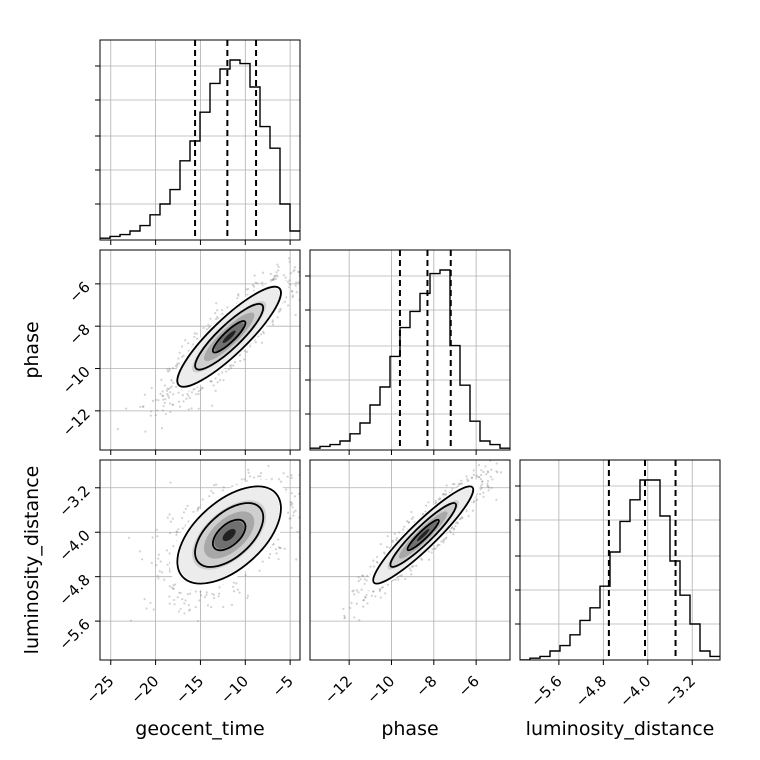  I want to click on x-axis-label-phase: phase, so click(409, 729).